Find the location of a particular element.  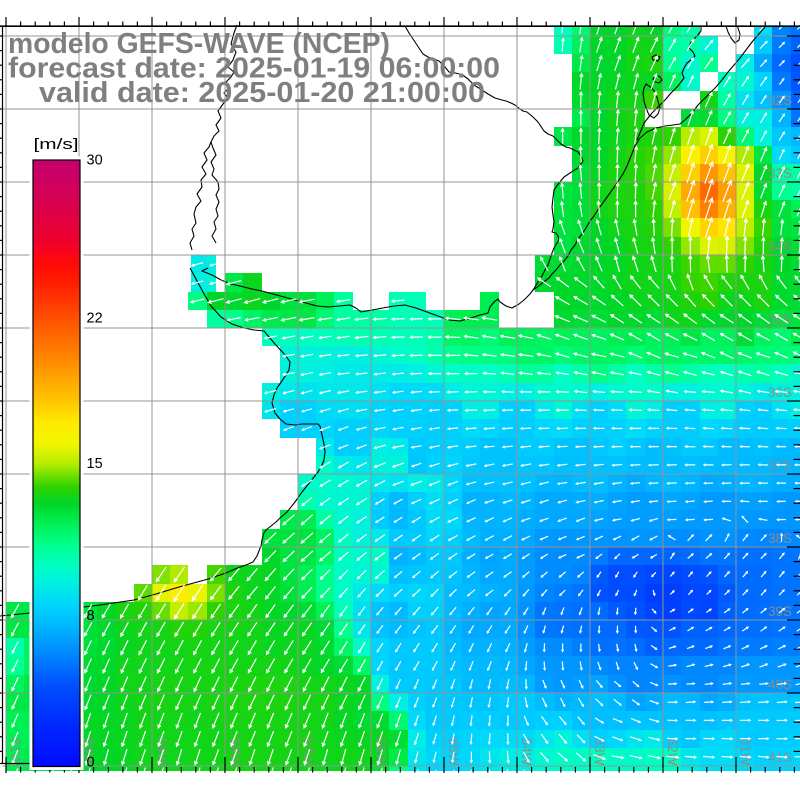

svg-text: 34S is located at coordinates (780, 246).